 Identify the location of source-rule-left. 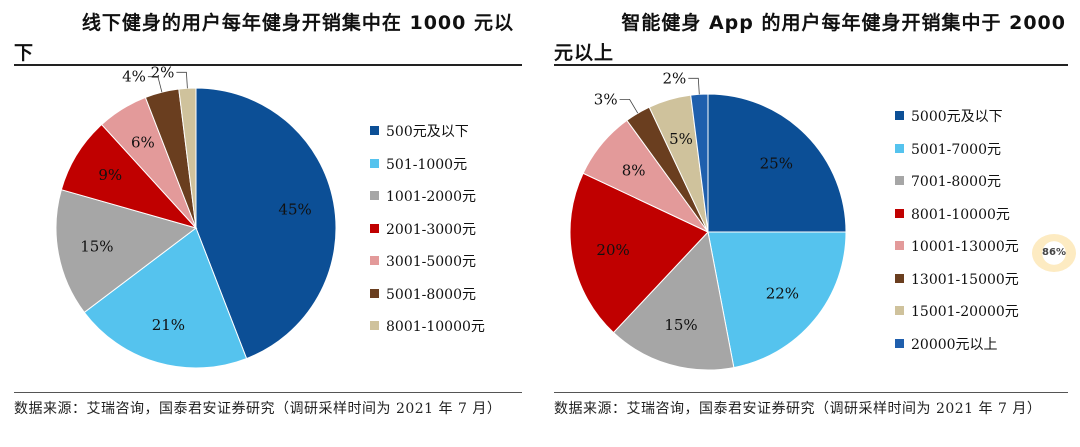
(268, 392).